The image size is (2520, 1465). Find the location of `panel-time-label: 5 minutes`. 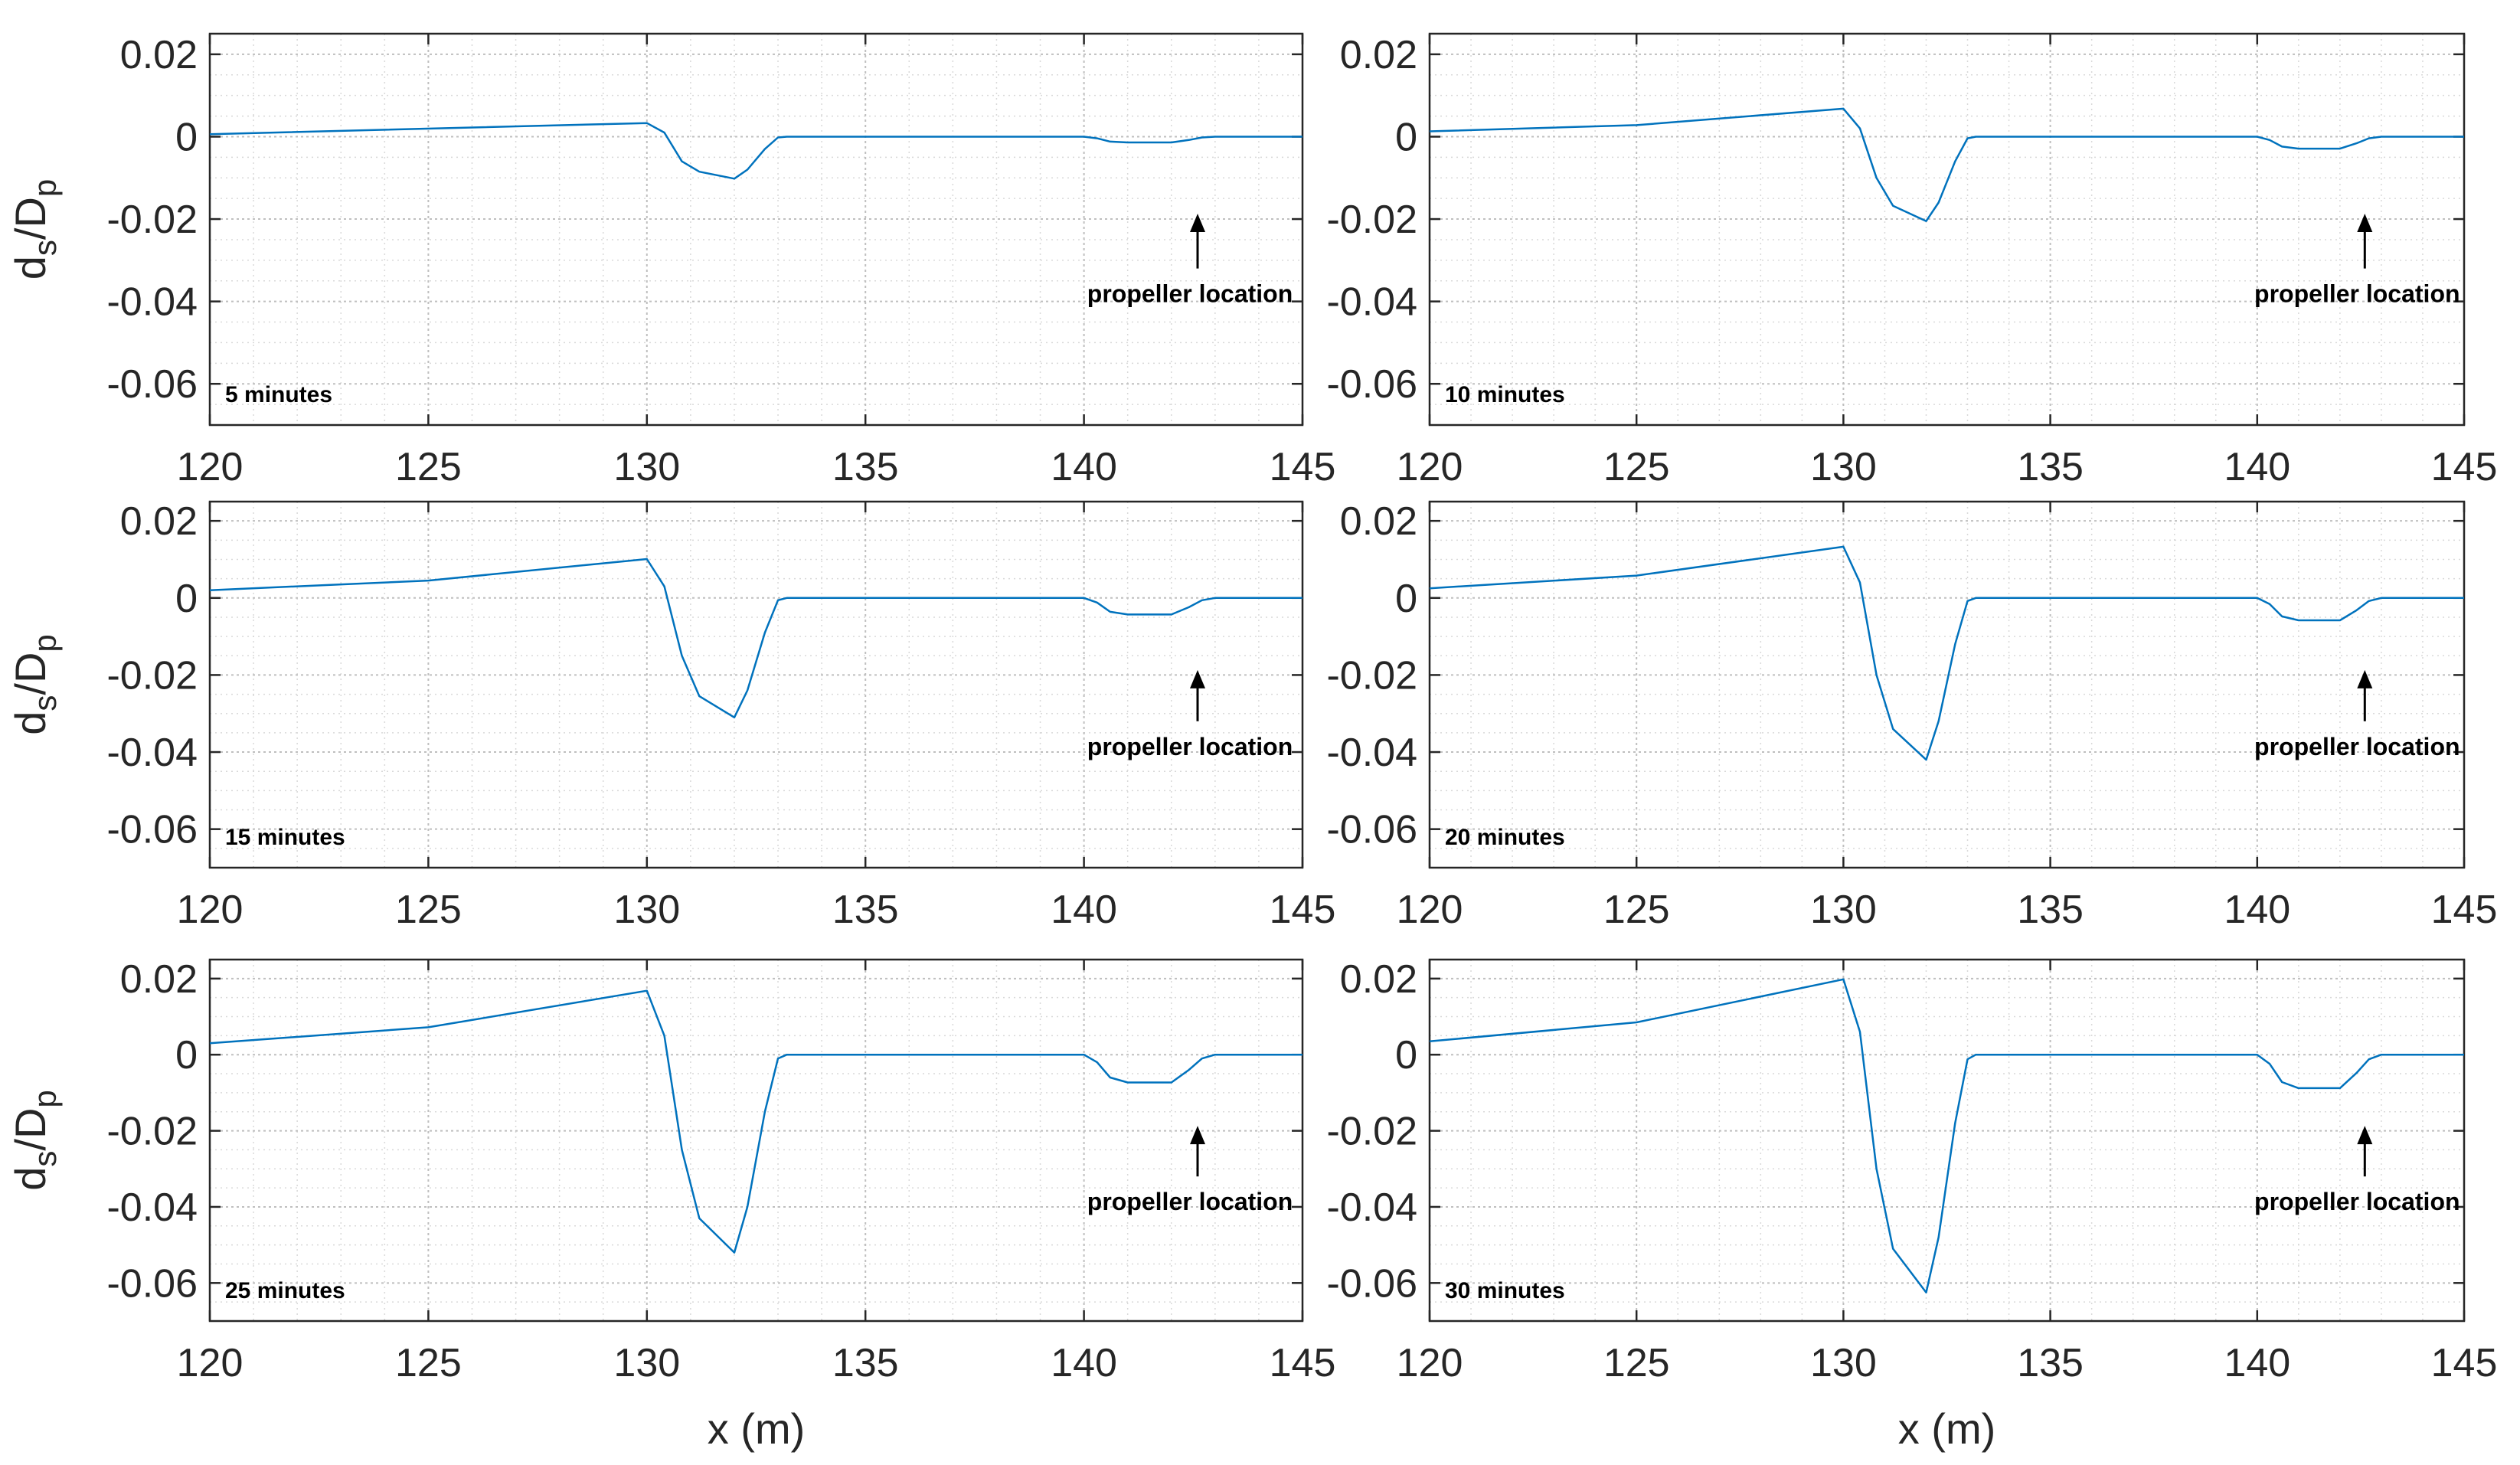

panel-time-label: 5 minutes is located at coordinates (278, 394).